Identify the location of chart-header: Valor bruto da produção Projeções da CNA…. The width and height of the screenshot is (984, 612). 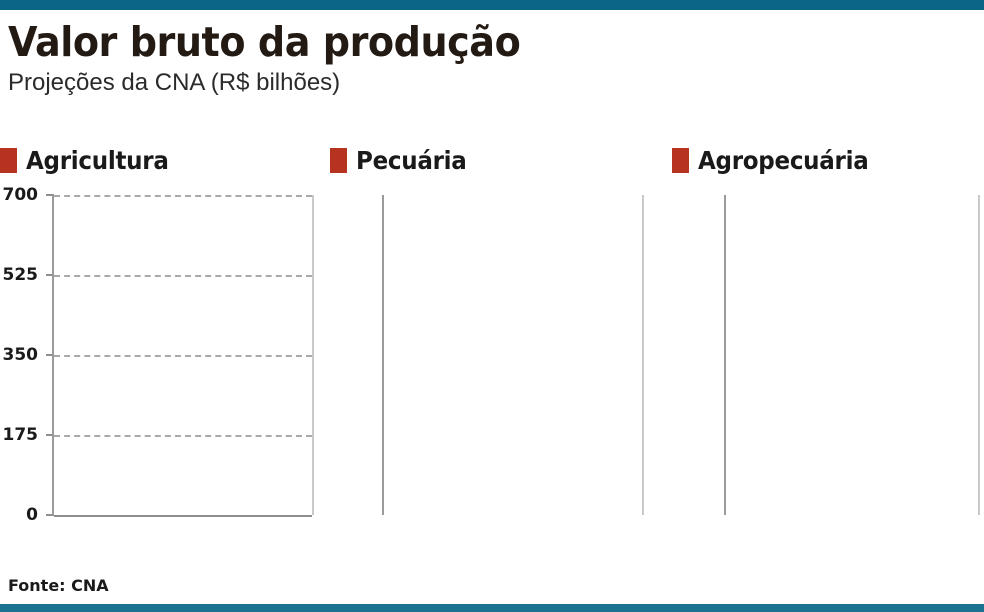
(488, 58).